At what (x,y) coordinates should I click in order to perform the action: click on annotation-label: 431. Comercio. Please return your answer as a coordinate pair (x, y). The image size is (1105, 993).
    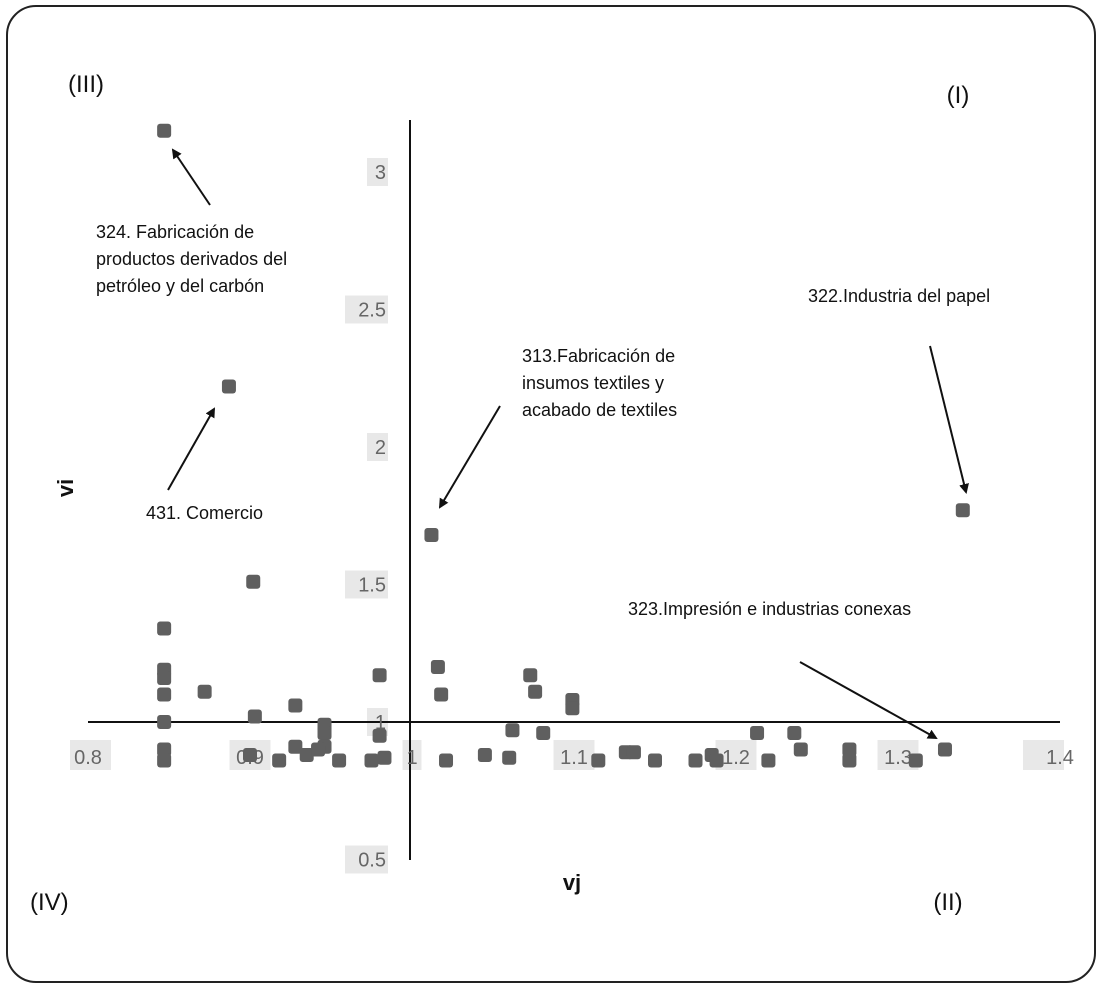
    Looking at the image, I should click on (204, 513).